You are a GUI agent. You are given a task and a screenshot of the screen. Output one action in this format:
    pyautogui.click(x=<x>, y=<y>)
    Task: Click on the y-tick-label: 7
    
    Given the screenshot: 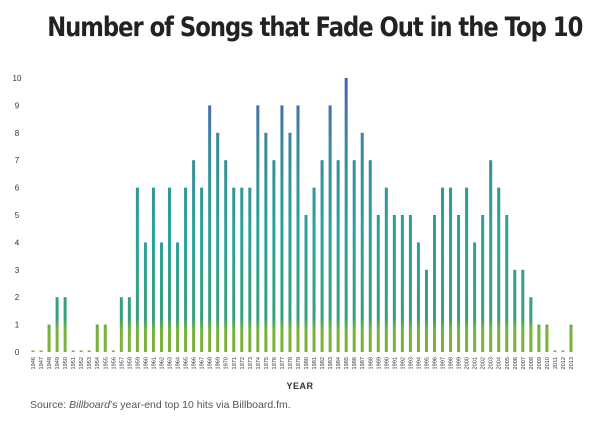 What is the action you would take?
    pyautogui.click(x=17, y=160)
    